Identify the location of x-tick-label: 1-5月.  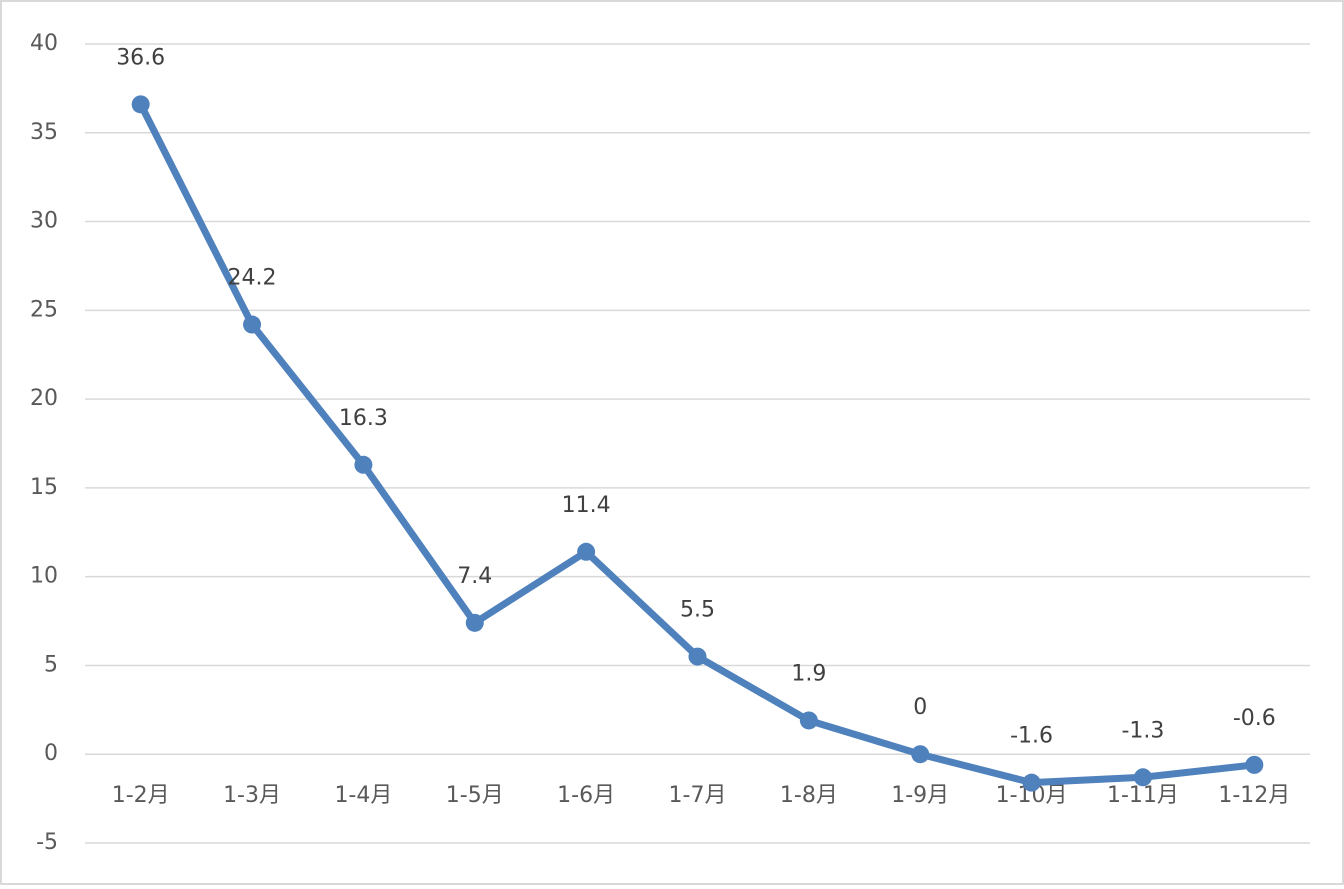
(475, 795).